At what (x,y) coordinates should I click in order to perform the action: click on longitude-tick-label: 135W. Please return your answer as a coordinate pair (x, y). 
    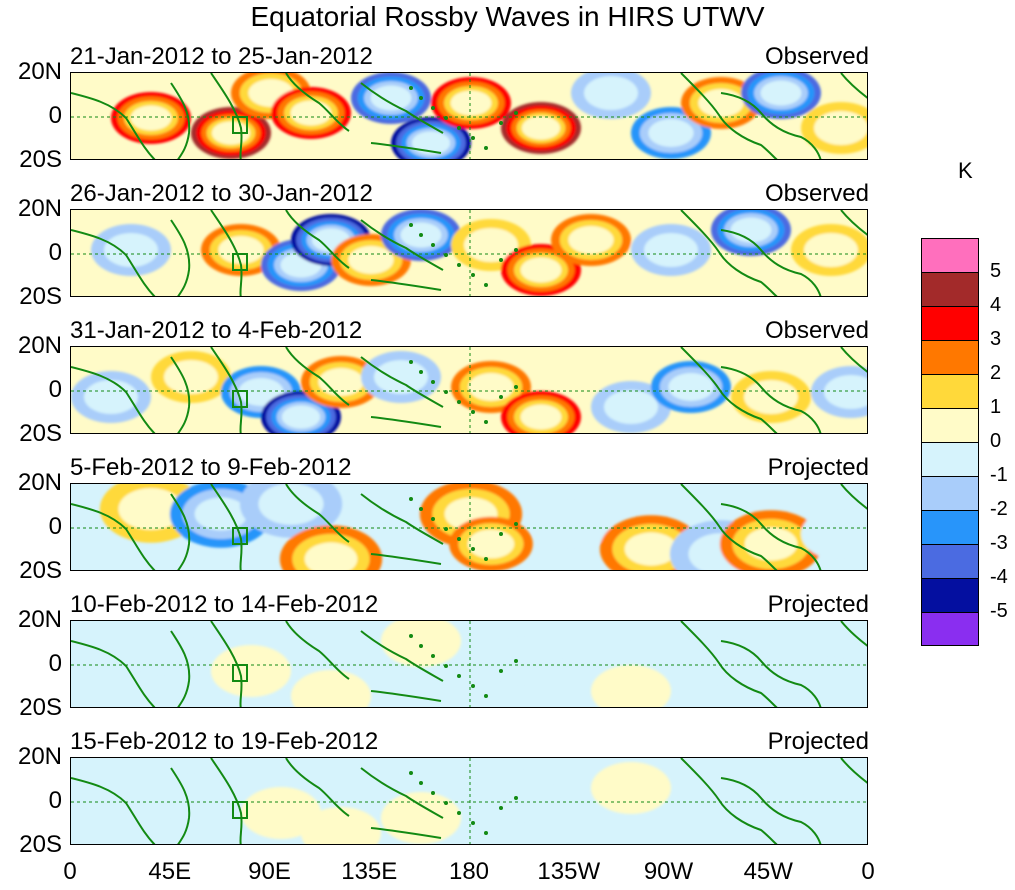
    Looking at the image, I should click on (569, 871).